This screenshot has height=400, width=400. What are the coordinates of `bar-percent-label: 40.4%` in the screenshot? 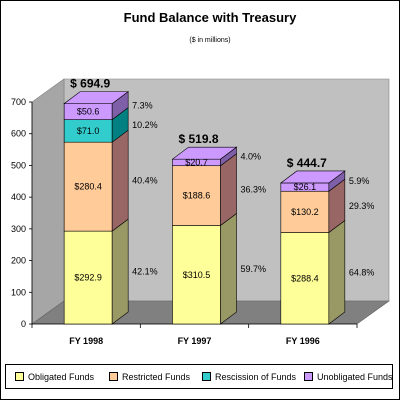 It's located at (145, 181).